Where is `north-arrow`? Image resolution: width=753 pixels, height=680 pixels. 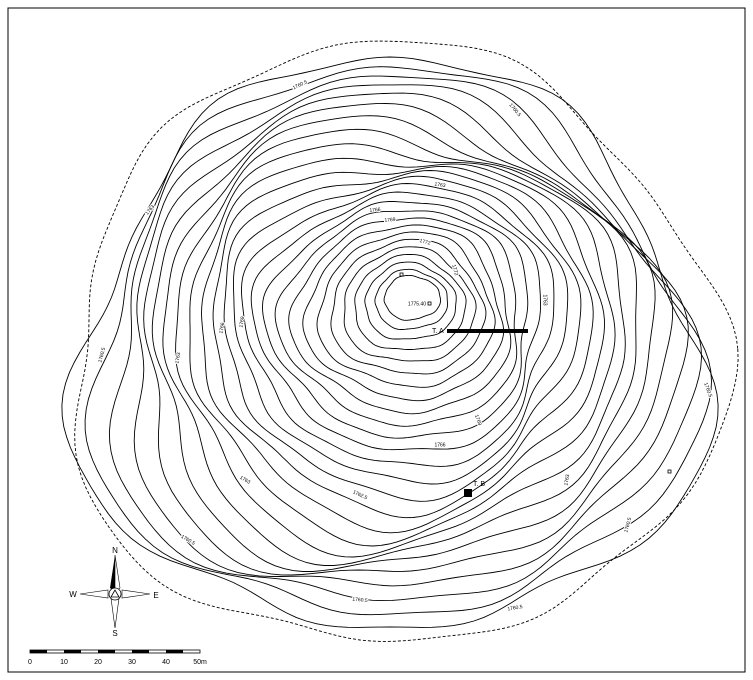
north-arrow is located at coordinates (112, 573).